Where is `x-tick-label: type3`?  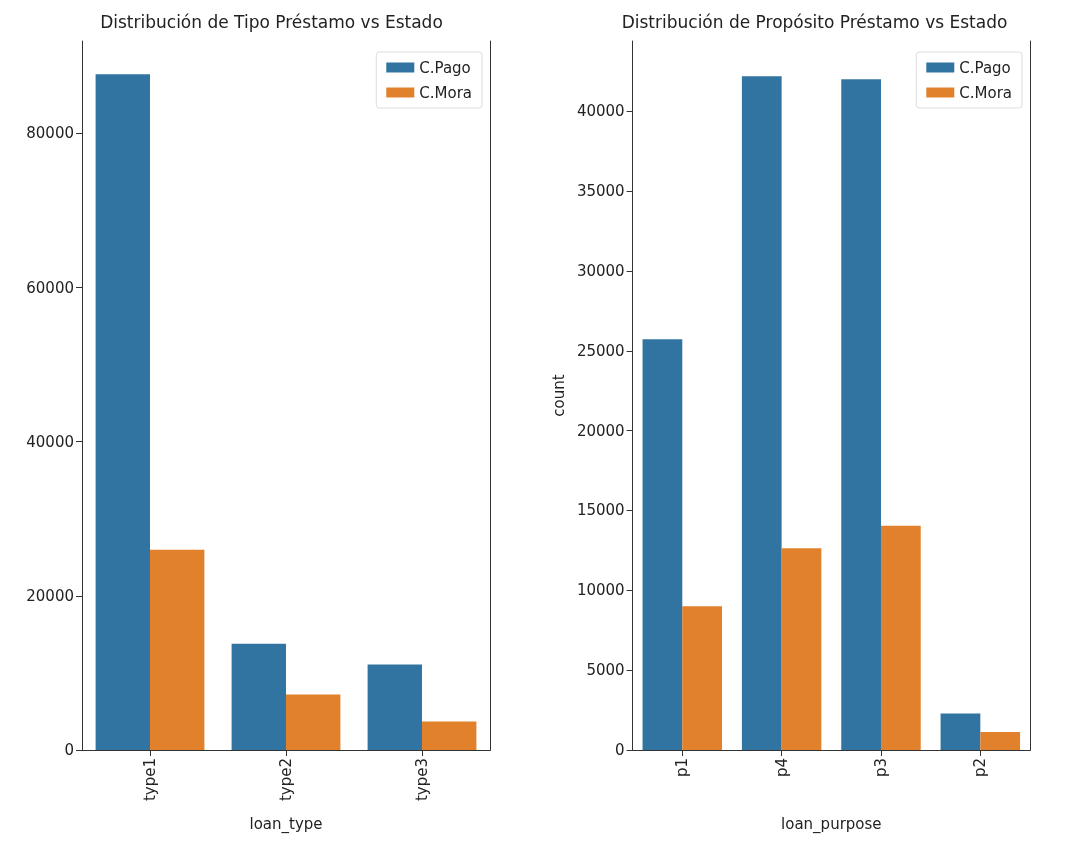 x-tick-label: type3 is located at coordinates (422, 780).